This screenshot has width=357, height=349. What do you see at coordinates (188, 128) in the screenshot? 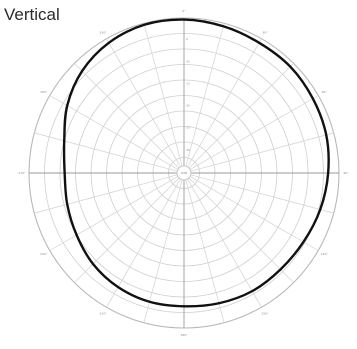
I see `radial-label-4: -25` at bounding box center [188, 128].